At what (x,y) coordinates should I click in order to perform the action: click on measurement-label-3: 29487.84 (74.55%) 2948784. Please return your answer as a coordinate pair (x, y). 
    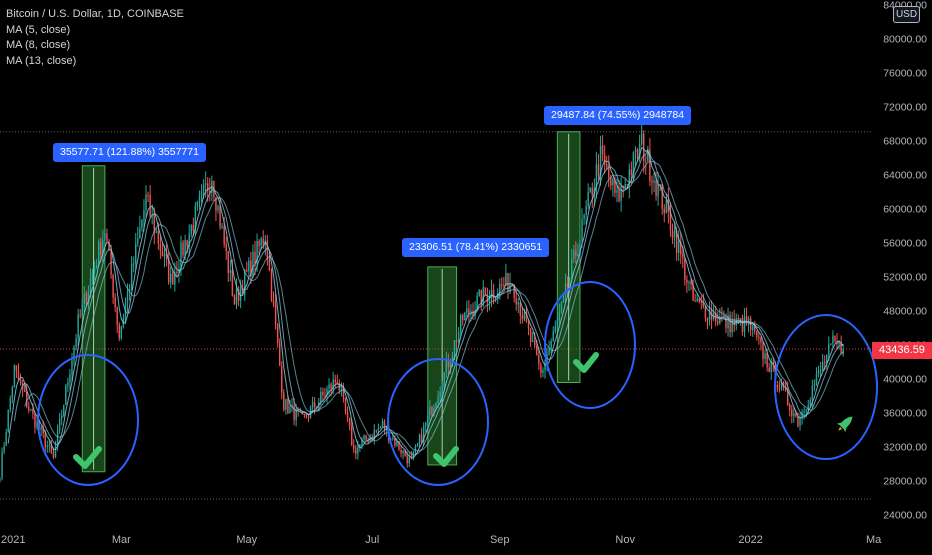
    Looking at the image, I should click on (618, 115).